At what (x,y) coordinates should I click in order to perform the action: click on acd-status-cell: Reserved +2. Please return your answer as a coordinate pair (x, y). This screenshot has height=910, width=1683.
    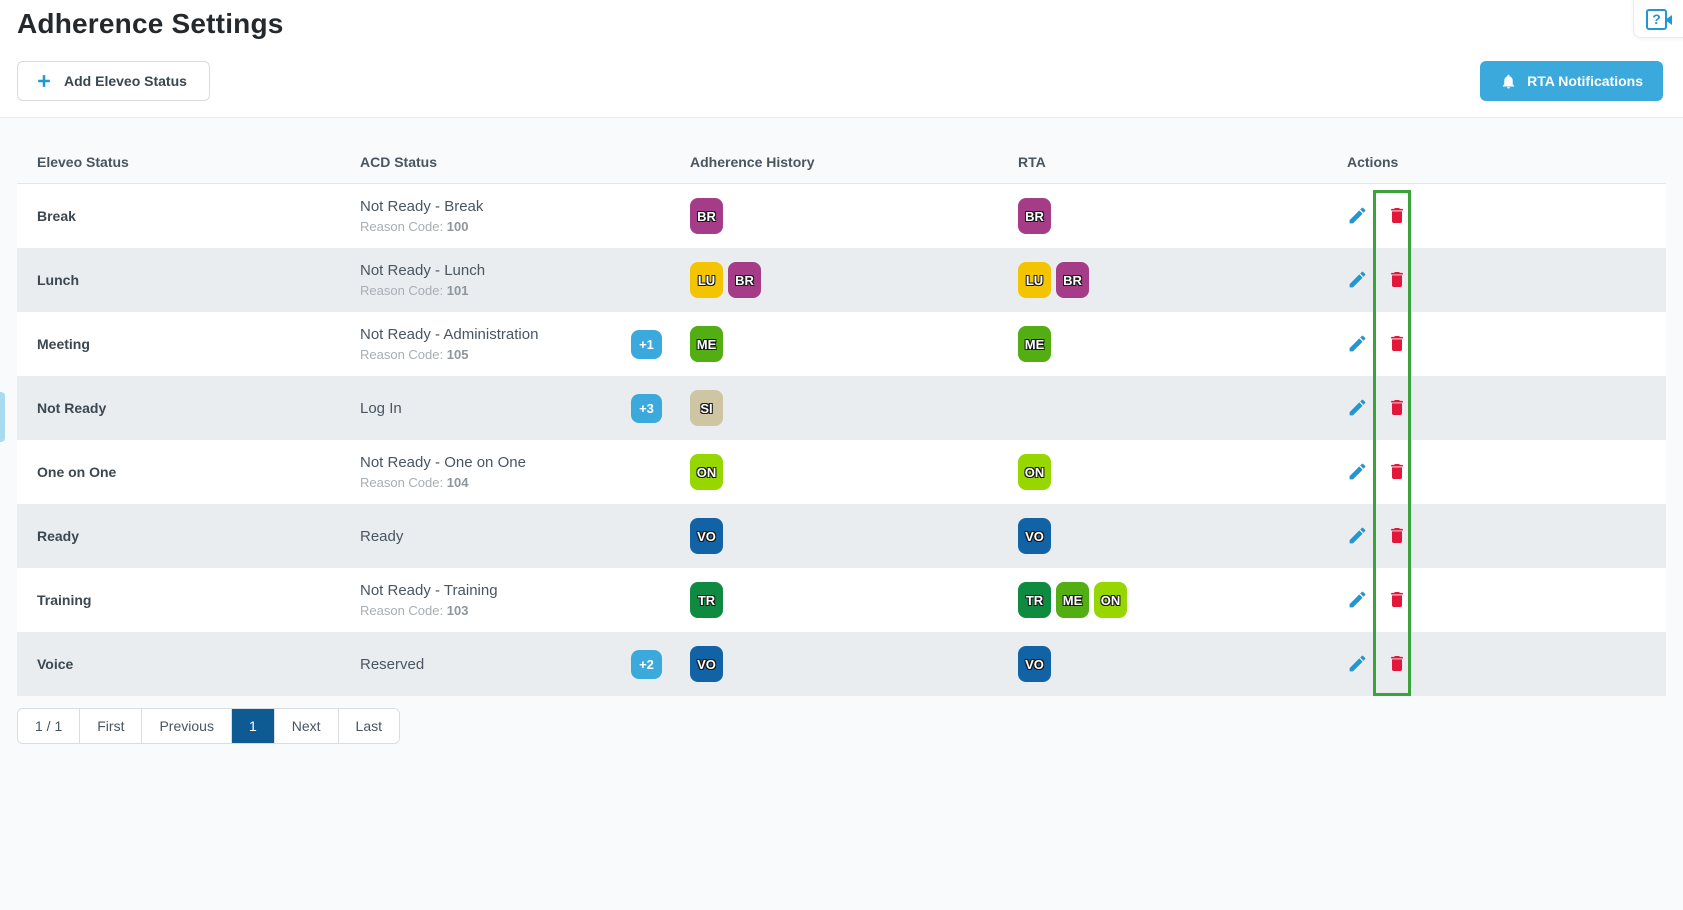
    Looking at the image, I should click on (505, 664).